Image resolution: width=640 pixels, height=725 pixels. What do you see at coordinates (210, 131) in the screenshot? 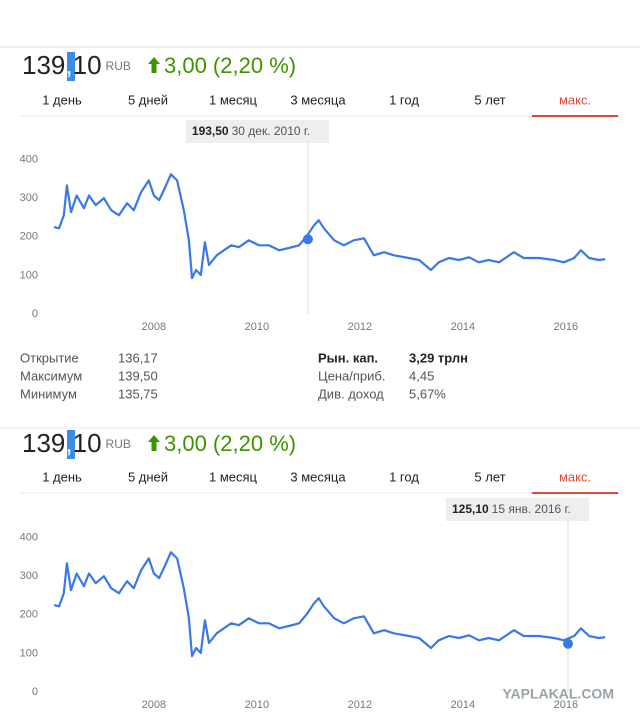
I see `tooltip-value: 193,50` at bounding box center [210, 131].